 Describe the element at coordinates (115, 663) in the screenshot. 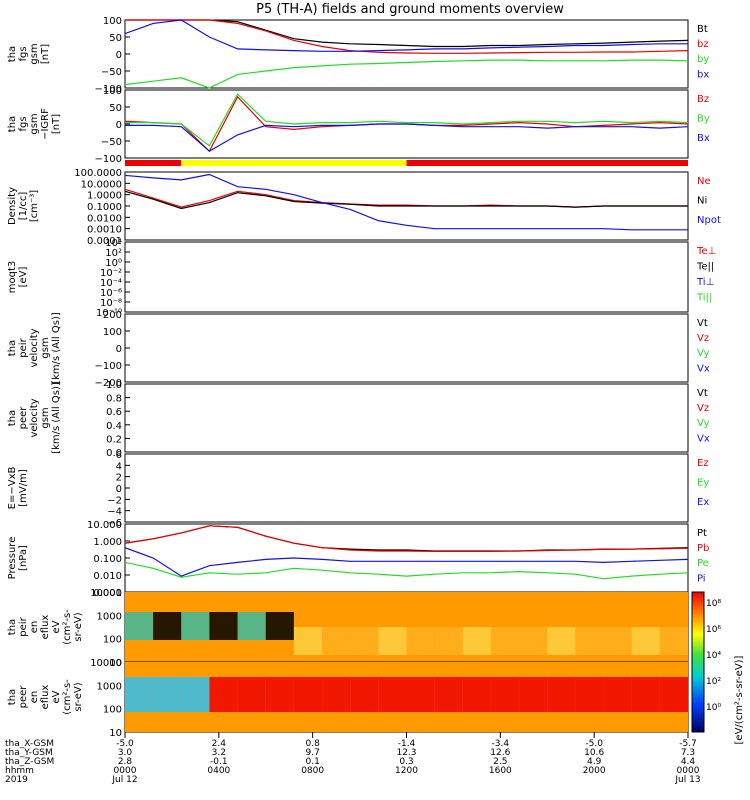

I see `ytick-label: 10` at that location.